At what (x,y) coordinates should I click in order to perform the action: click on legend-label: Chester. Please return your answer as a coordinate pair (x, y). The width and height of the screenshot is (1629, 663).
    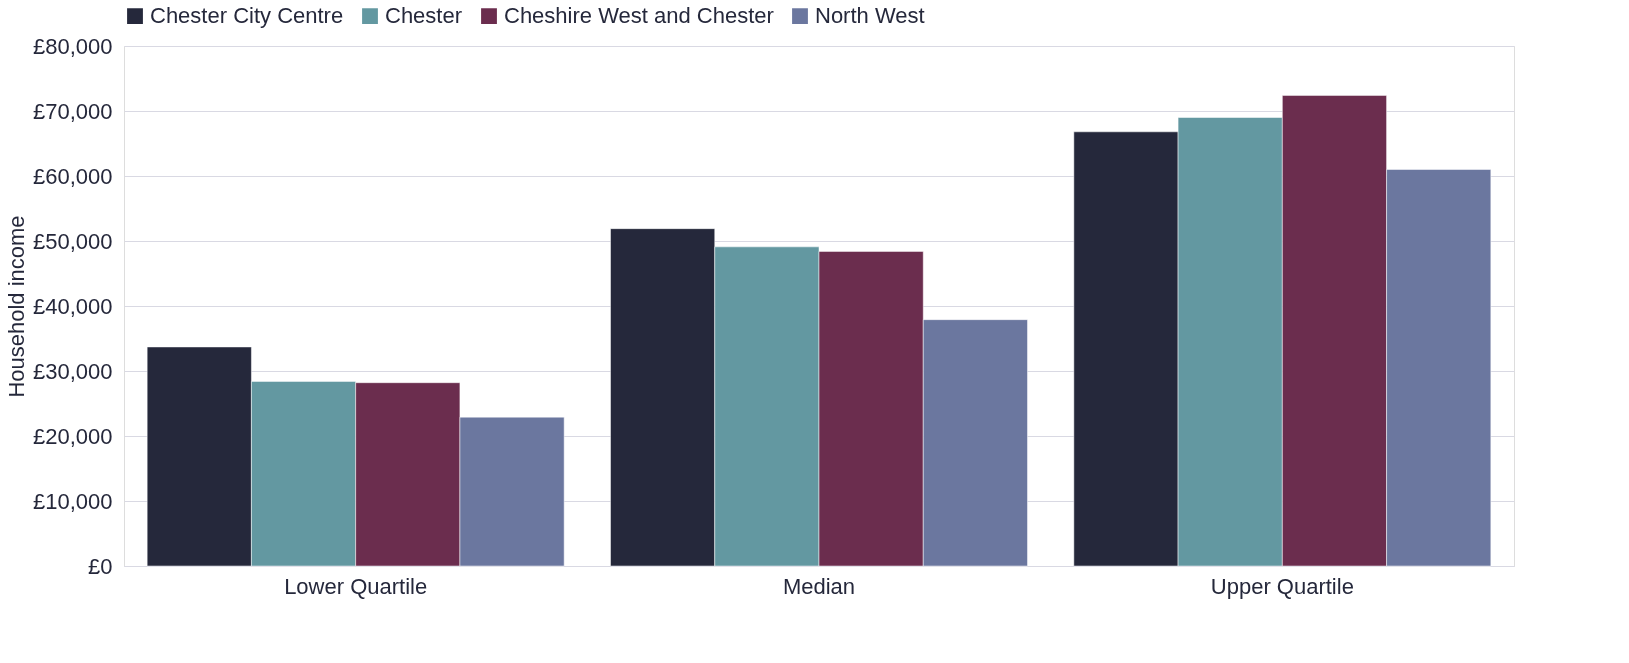
    Looking at the image, I should click on (424, 16).